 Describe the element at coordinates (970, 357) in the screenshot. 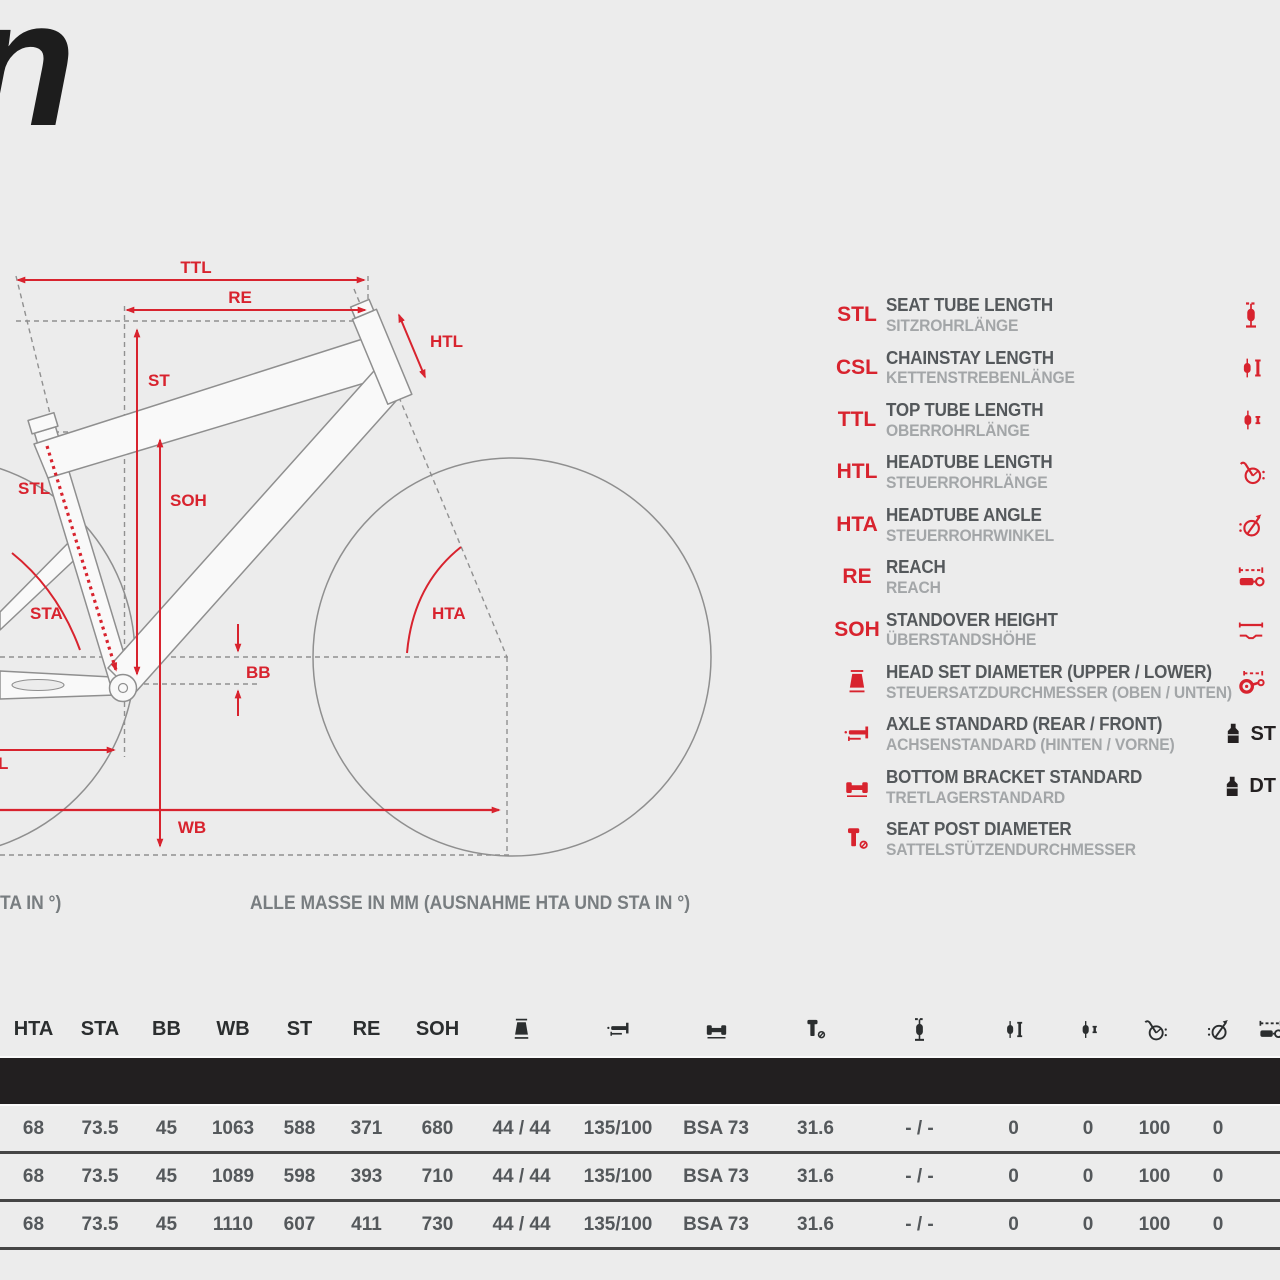

I see `legend-name: CHAINSTAY LENGTH` at that location.